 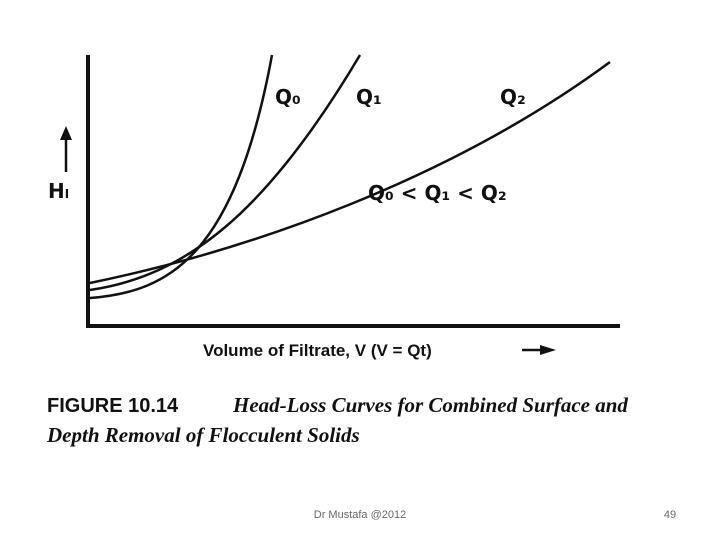 What do you see at coordinates (548, 350) in the screenshot?
I see `x-arrow-head` at bounding box center [548, 350].